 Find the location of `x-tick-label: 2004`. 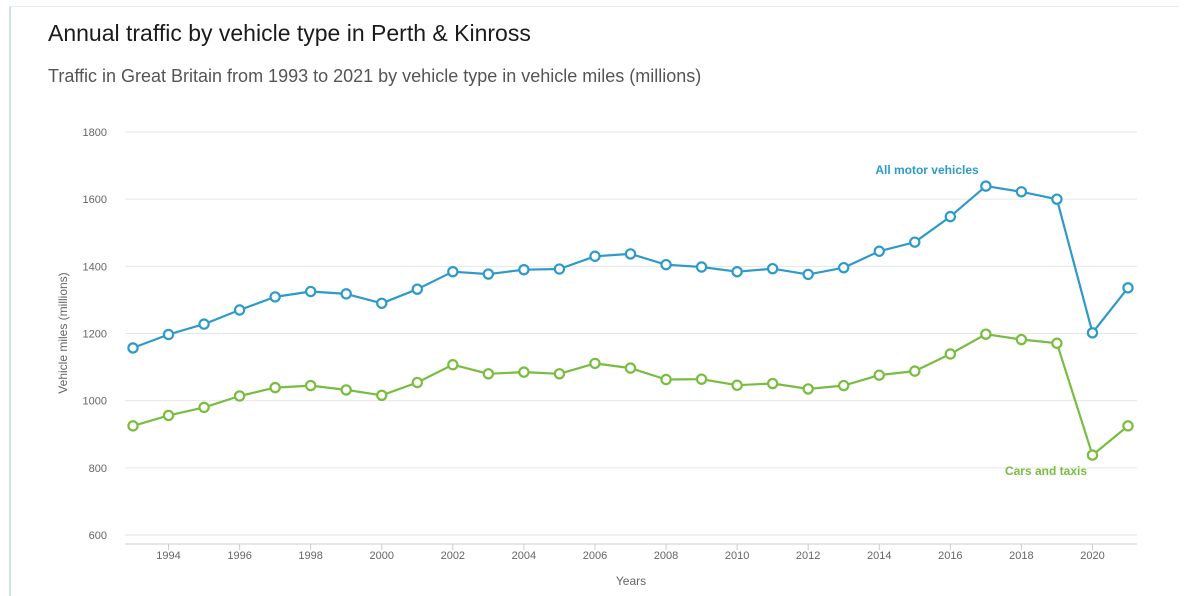

x-tick-label: 2004 is located at coordinates (524, 556).